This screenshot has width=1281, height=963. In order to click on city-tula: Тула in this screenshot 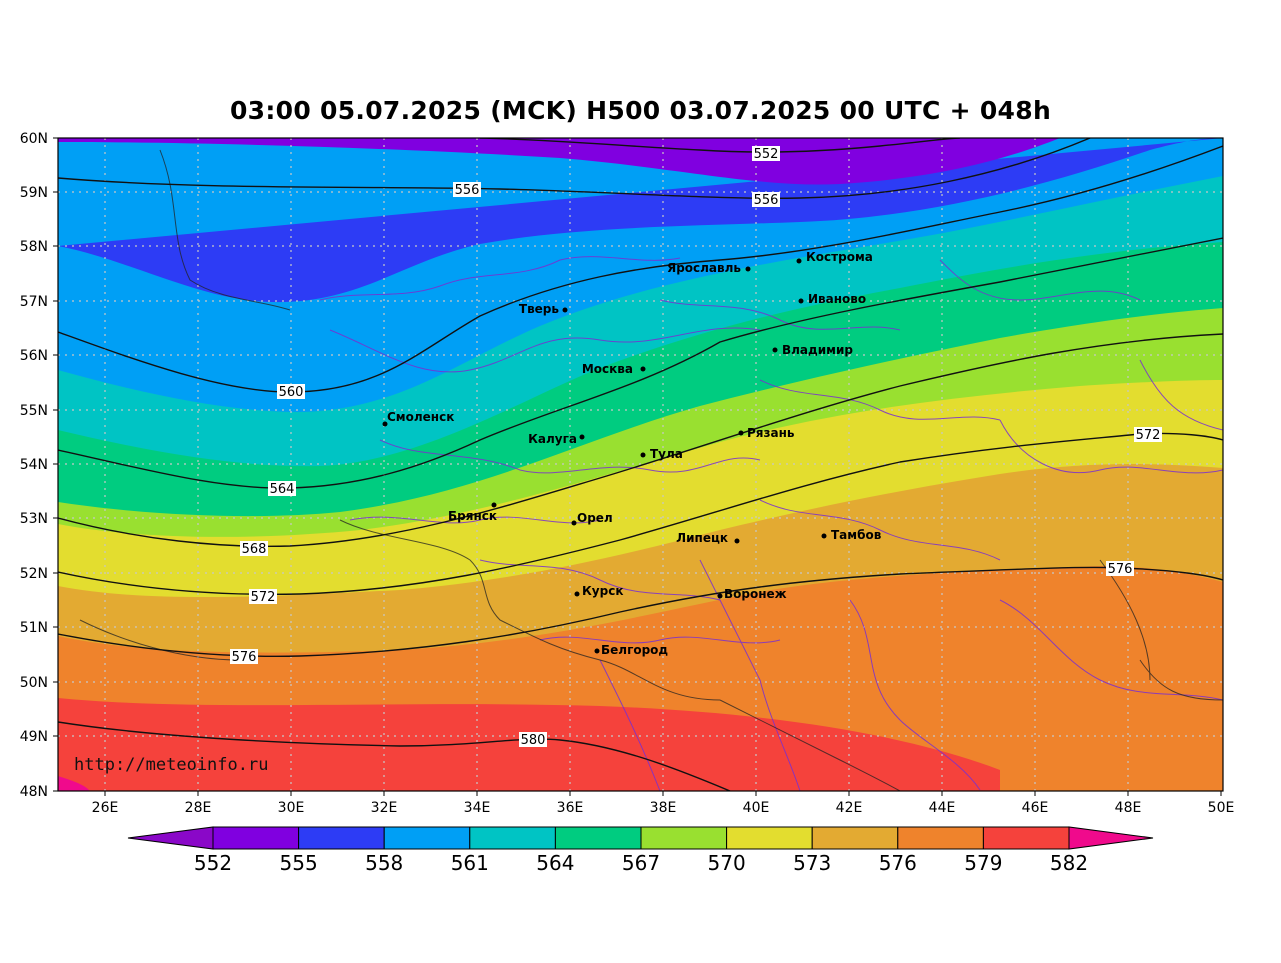, I will do `click(661, 454)`.